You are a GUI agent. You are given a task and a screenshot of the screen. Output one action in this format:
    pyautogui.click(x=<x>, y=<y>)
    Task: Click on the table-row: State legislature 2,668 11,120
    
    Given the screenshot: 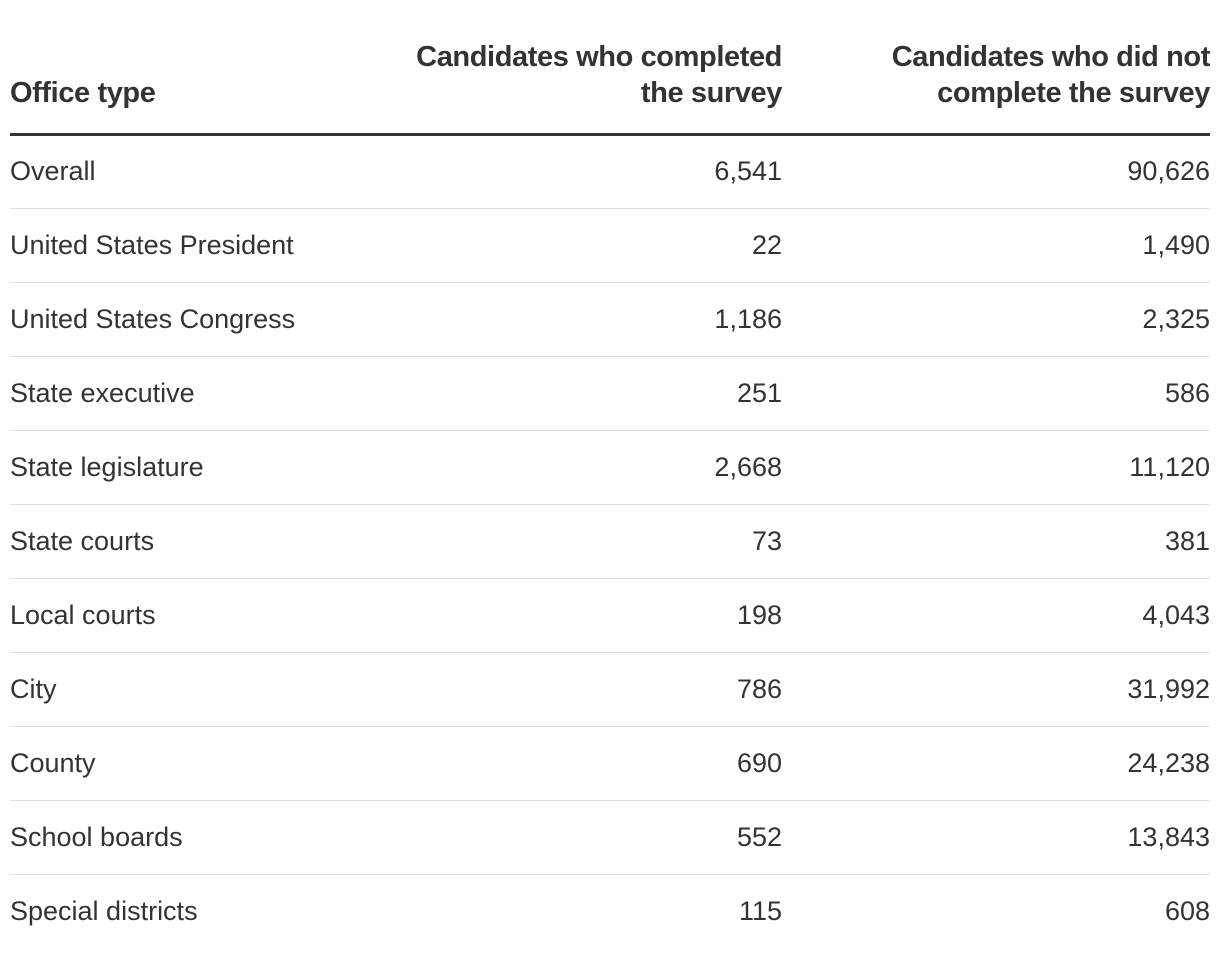 What is the action you would take?
    pyautogui.click(x=610, y=467)
    